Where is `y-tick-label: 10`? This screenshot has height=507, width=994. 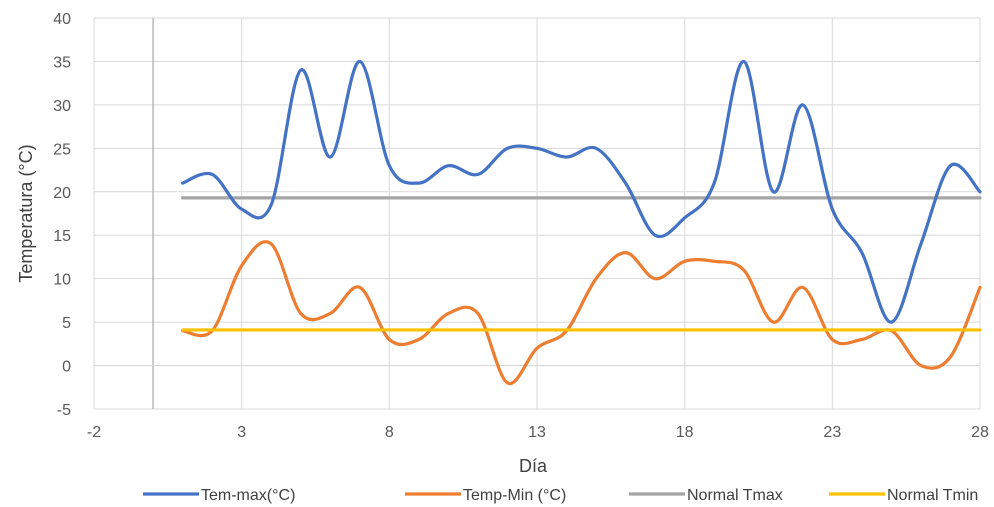
y-tick-label: 10 is located at coordinates (62, 280).